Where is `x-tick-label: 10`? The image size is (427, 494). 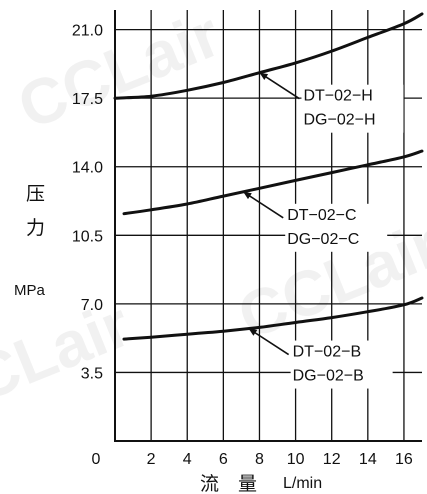
x-tick-label: 10 is located at coordinates (296, 459).